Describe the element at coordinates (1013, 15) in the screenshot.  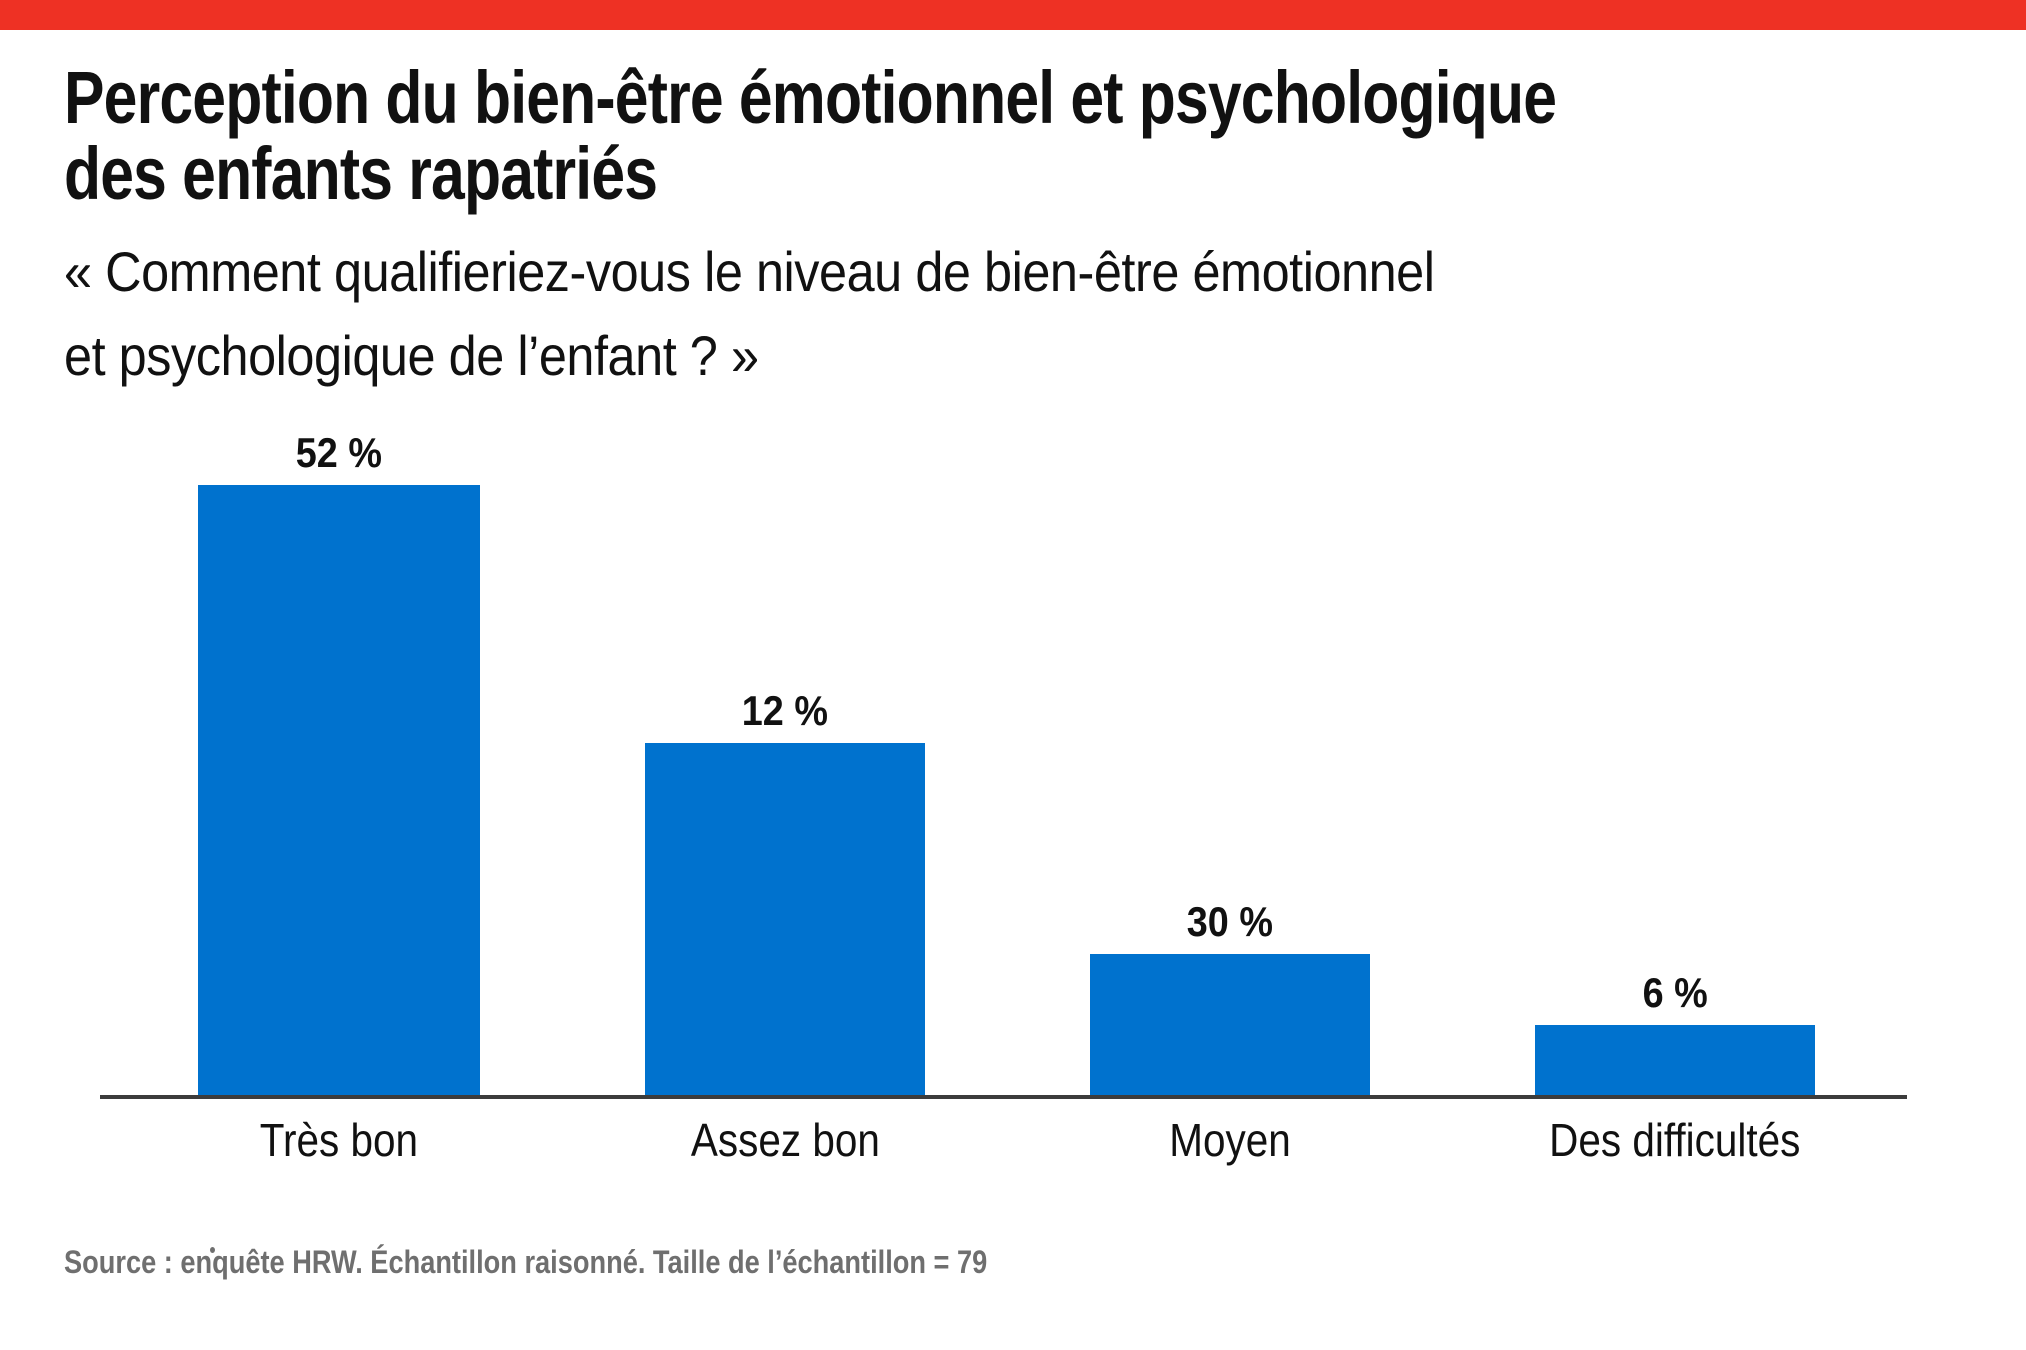
I see `brand-red-top-bar` at that location.